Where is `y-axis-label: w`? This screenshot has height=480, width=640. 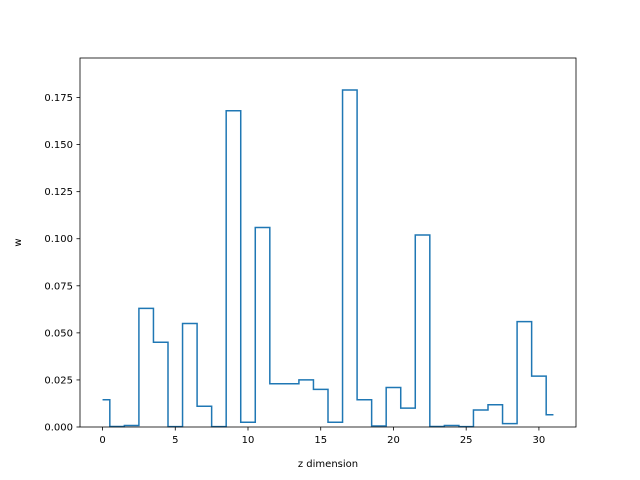 y-axis-label: w is located at coordinates (18, 242).